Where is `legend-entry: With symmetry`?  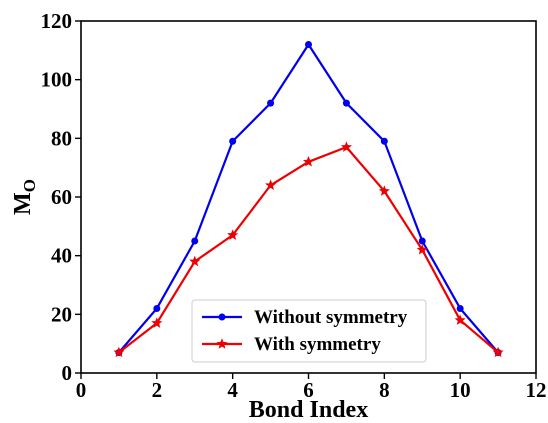
legend-entry: With symmetry is located at coordinates (291, 344).